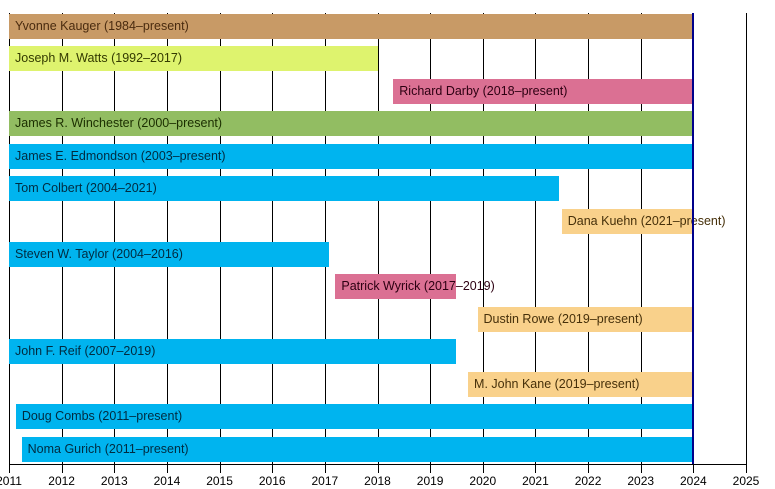 The height and width of the screenshot is (489, 775). I want to click on gridline-2018, so click(378, 238).